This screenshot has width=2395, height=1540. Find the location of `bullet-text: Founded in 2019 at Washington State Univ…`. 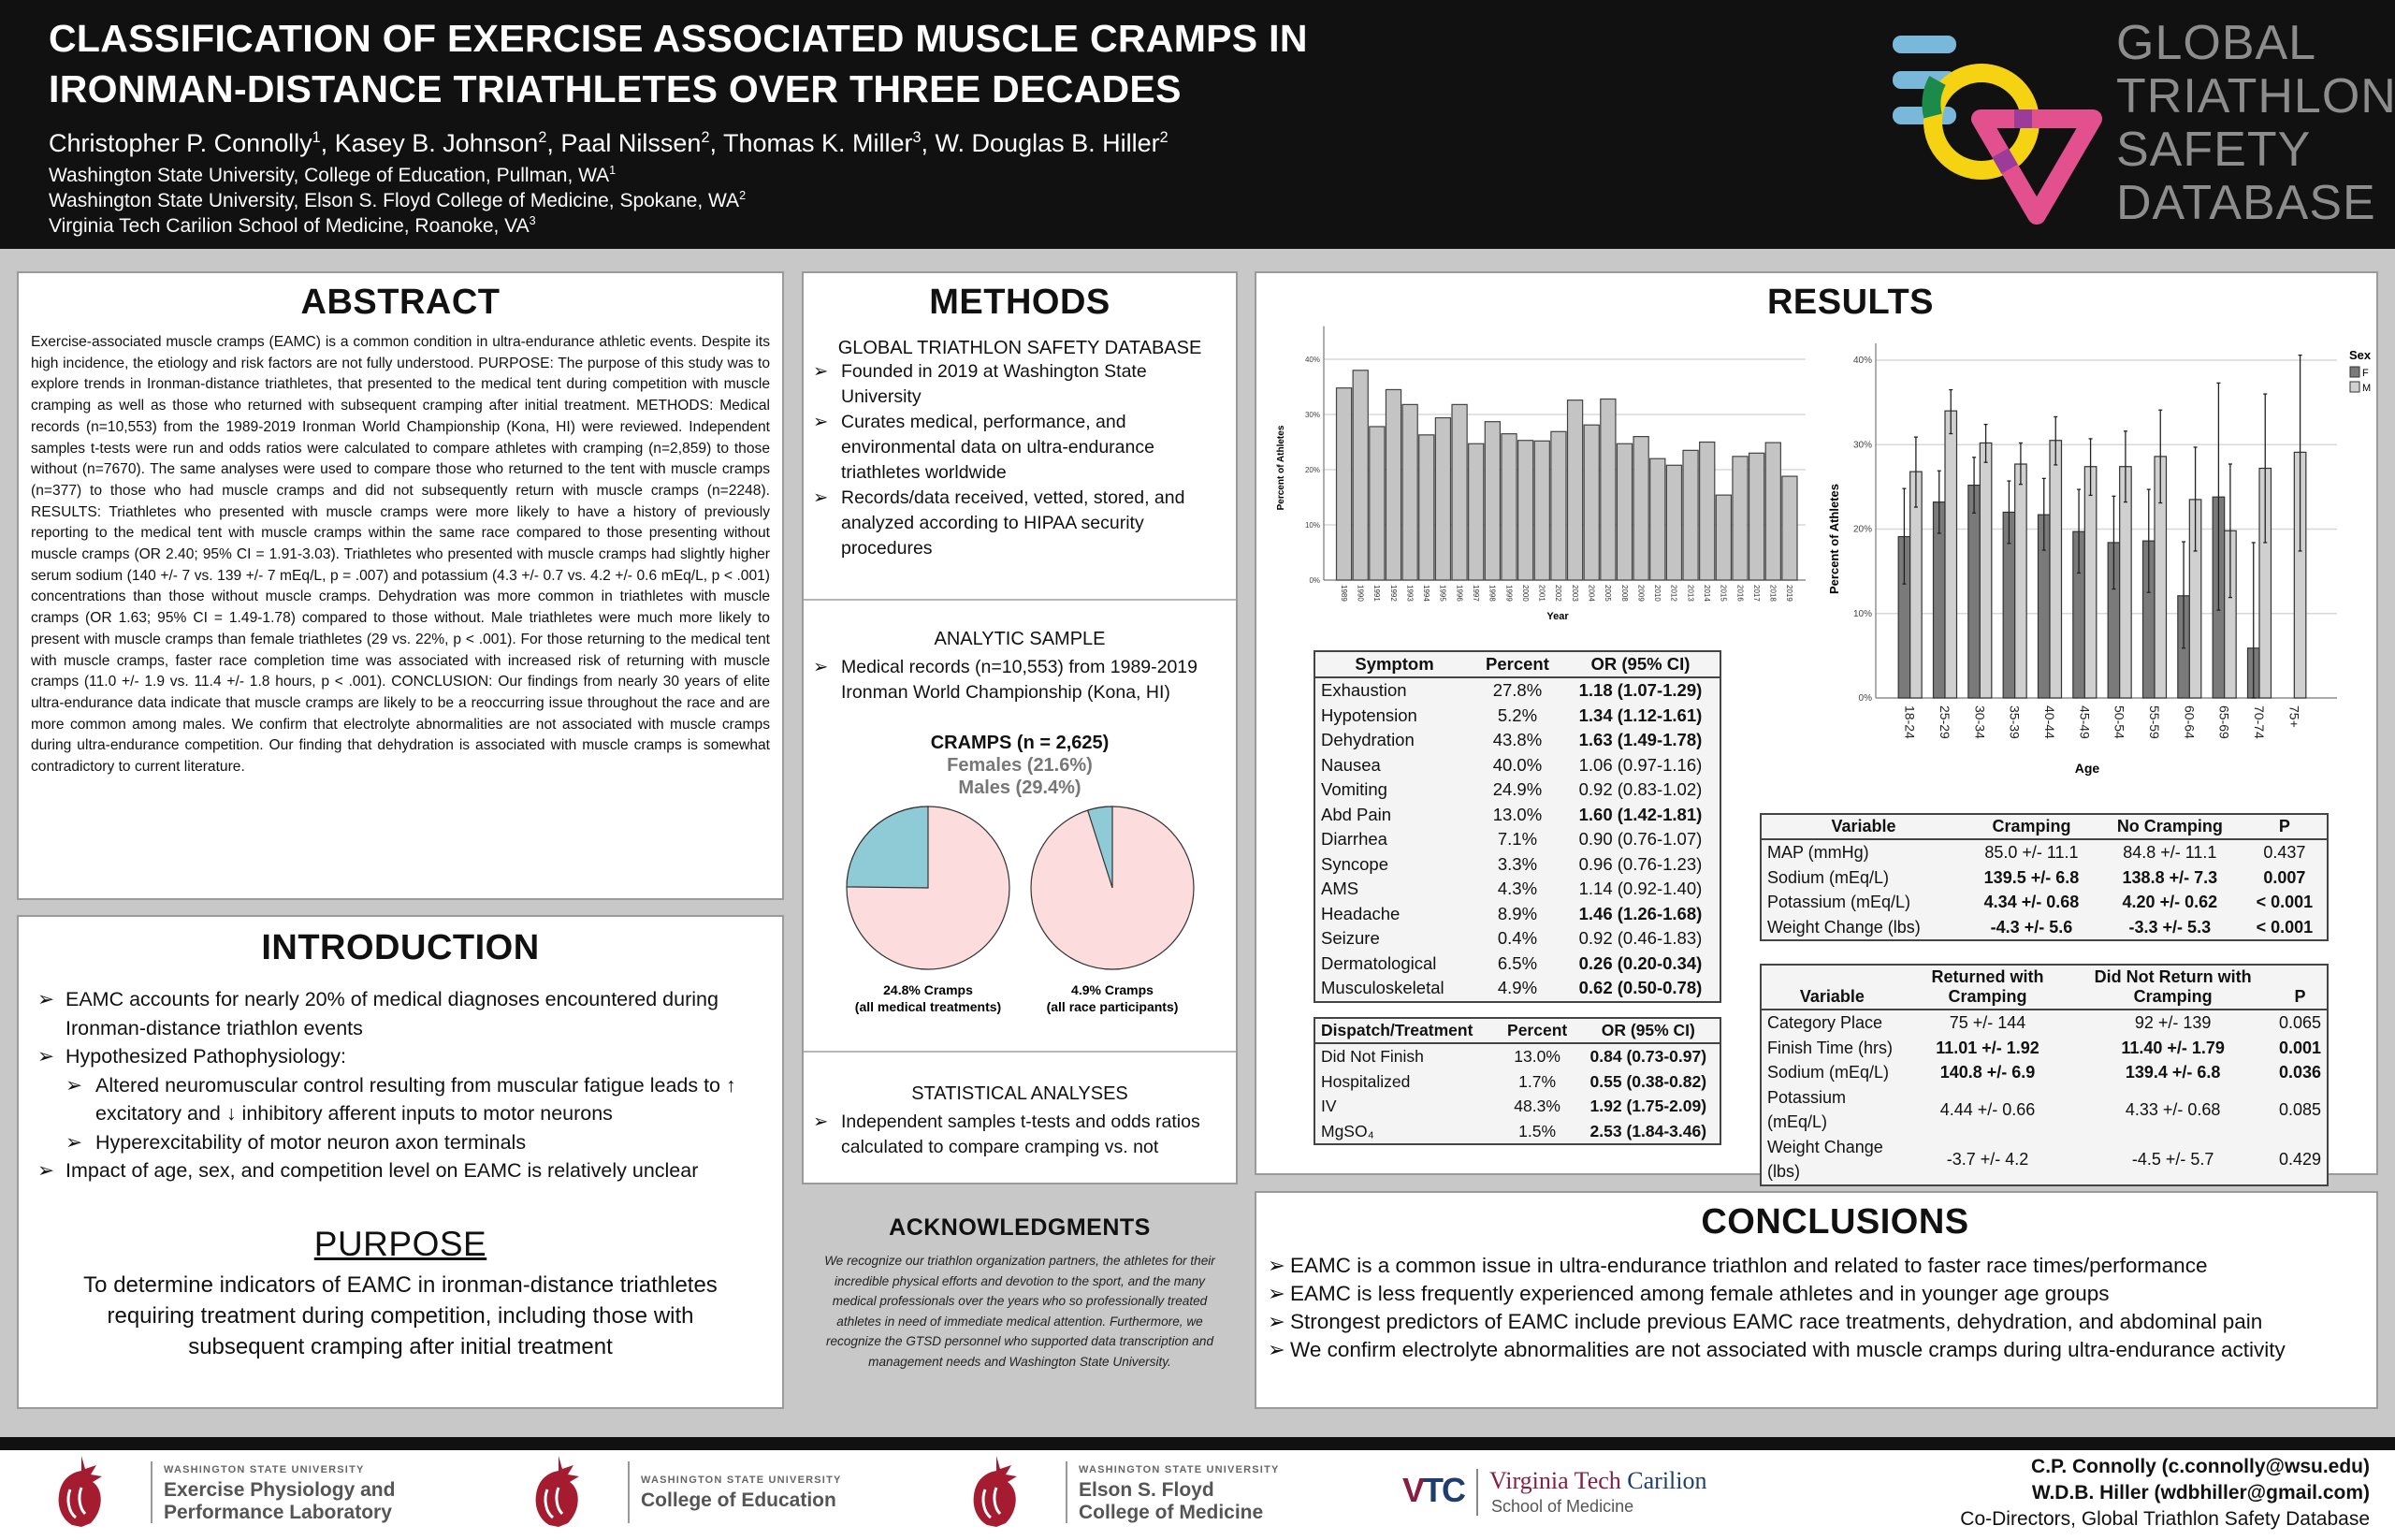

bullet-text: Founded in 2019 at Washington State Univ… is located at coordinates (994, 384).